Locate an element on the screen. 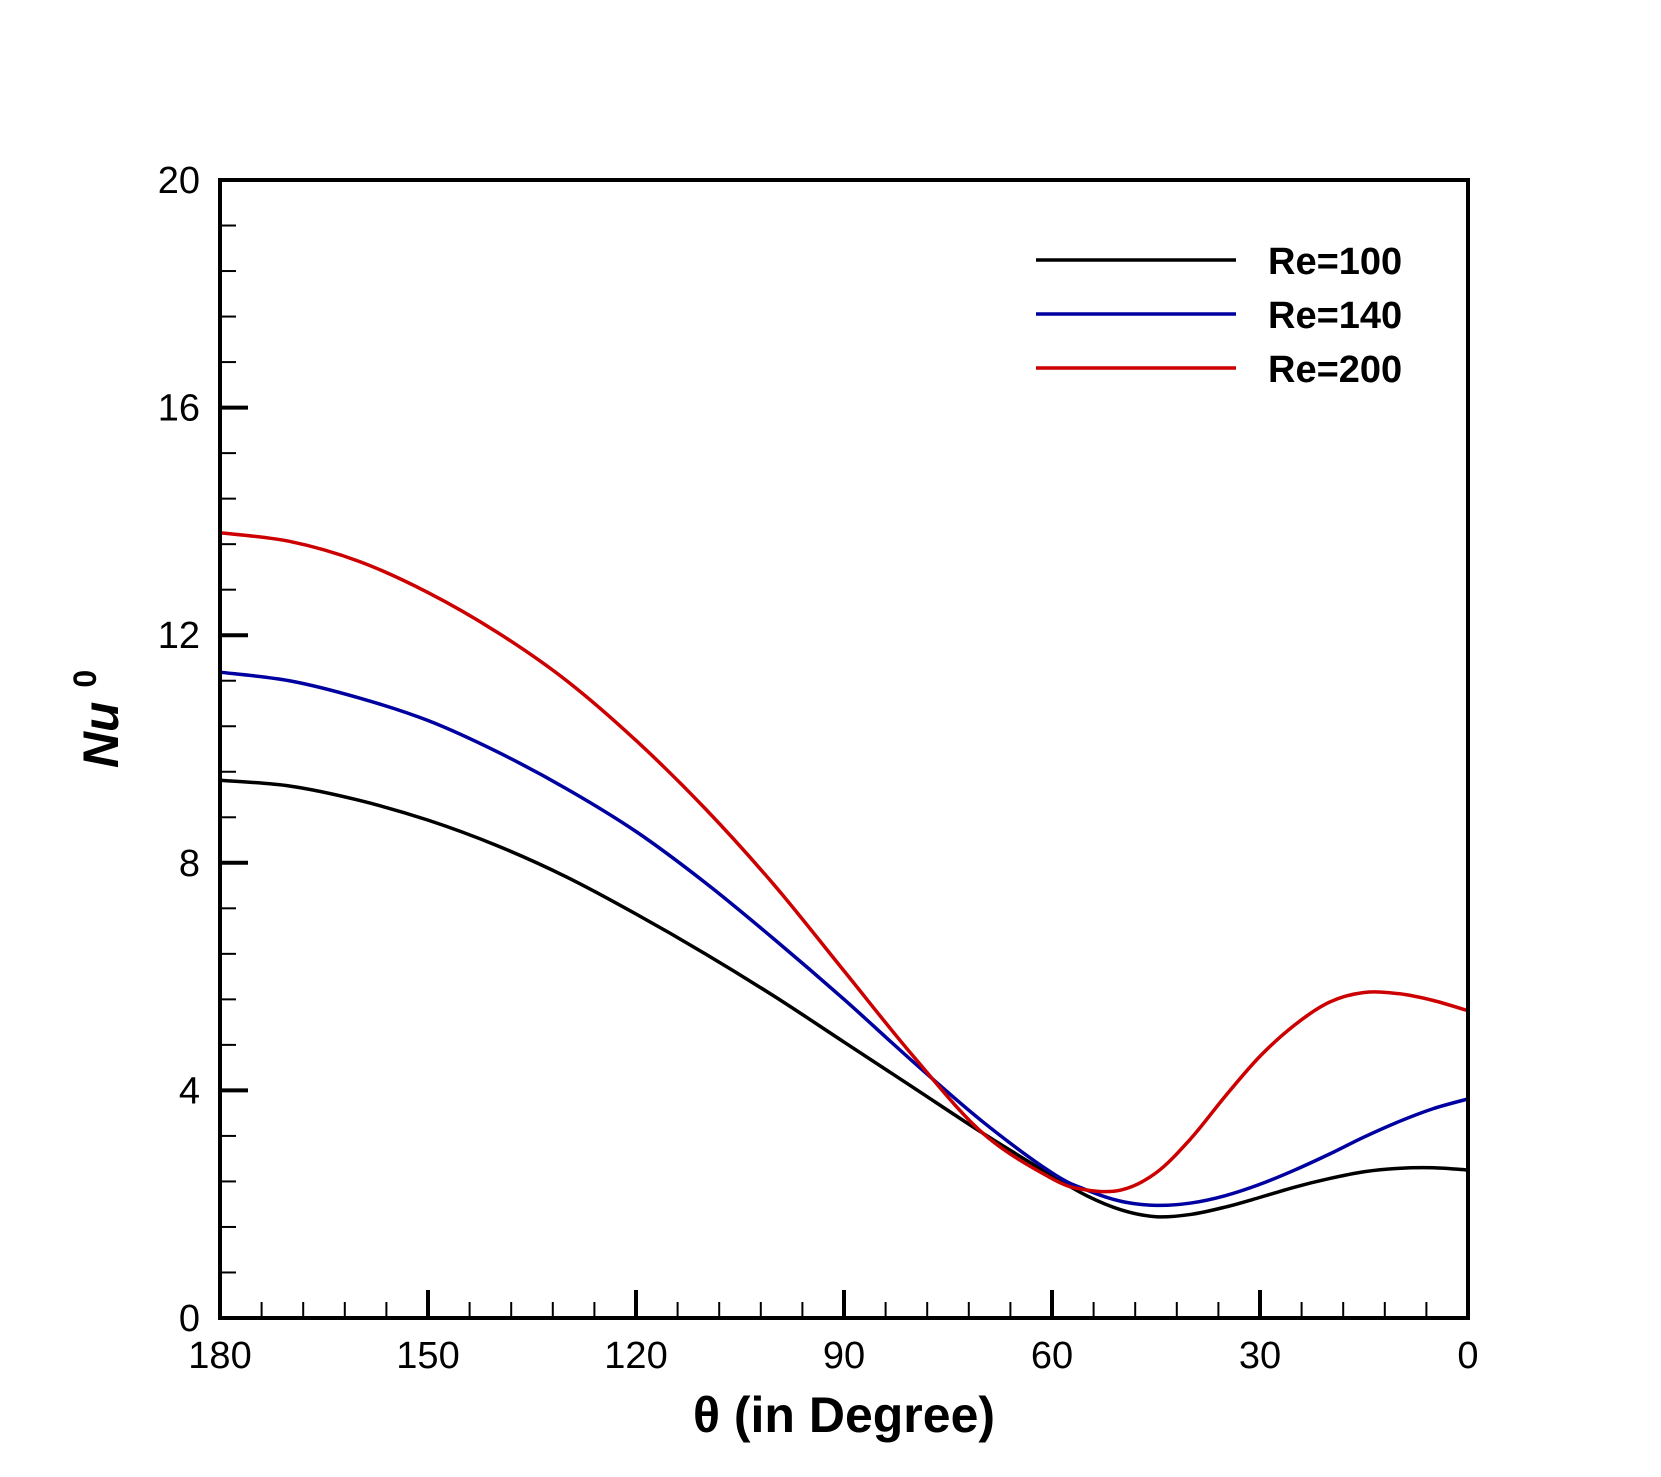  legend-label: Re=140 is located at coordinates (1335, 316).